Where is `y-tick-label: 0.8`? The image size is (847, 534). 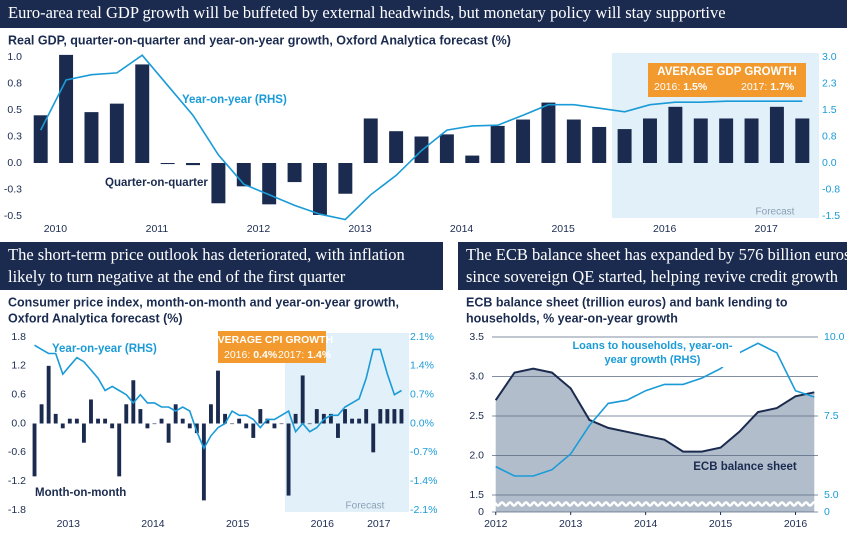
y-tick-label: 0.8 is located at coordinates (14, 83).